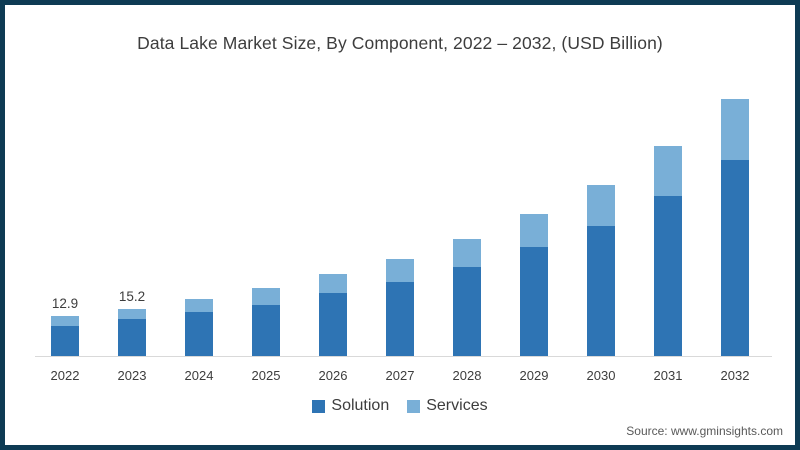 The width and height of the screenshot is (800, 450). What do you see at coordinates (735, 258) in the screenshot?
I see `bar-segment-solution-2032` at bounding box center [735, 258].